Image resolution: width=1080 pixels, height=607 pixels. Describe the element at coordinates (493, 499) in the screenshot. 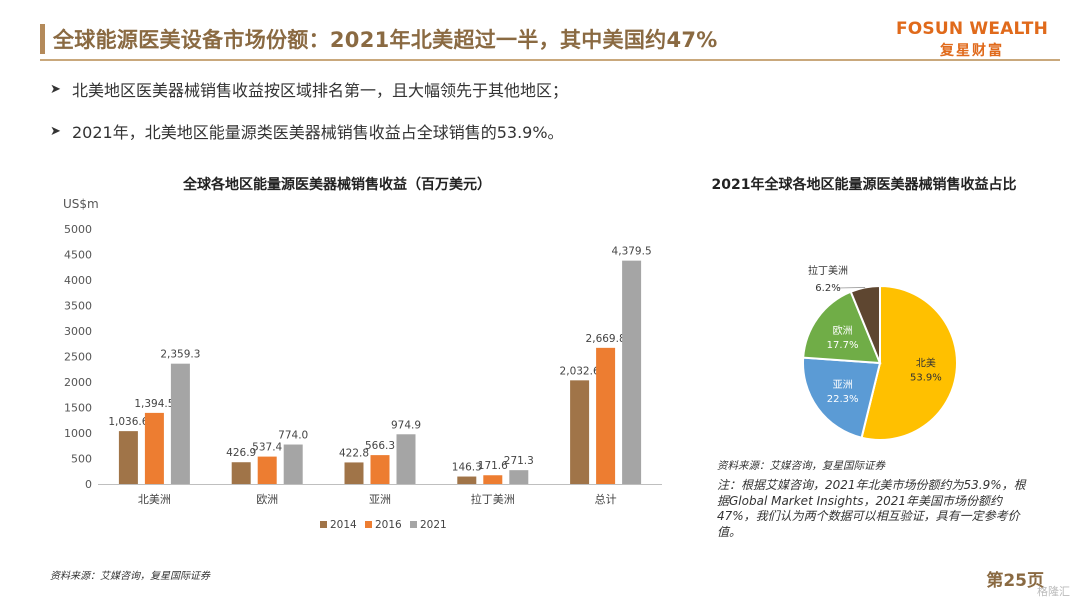

I see `x-tick-label: 拉丁美洲` at that location.